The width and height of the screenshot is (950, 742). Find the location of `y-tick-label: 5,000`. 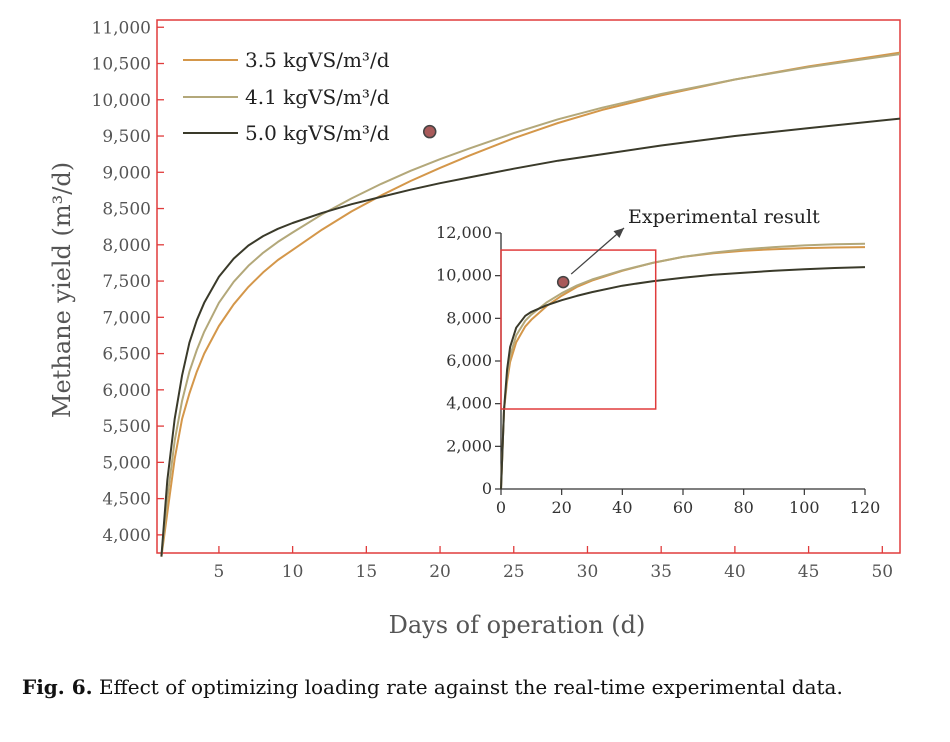

y-tick-label: 5,000 is located at coordinates (126, 463).